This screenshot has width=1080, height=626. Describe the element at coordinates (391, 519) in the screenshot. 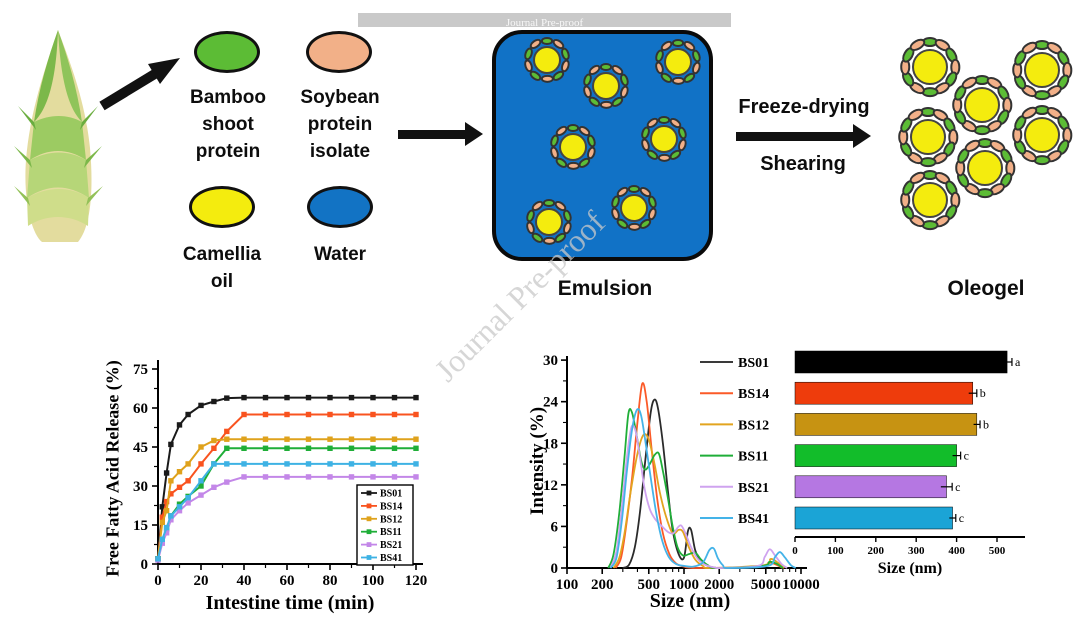

I see `ffa-legend-BS12: BS12` at that location.